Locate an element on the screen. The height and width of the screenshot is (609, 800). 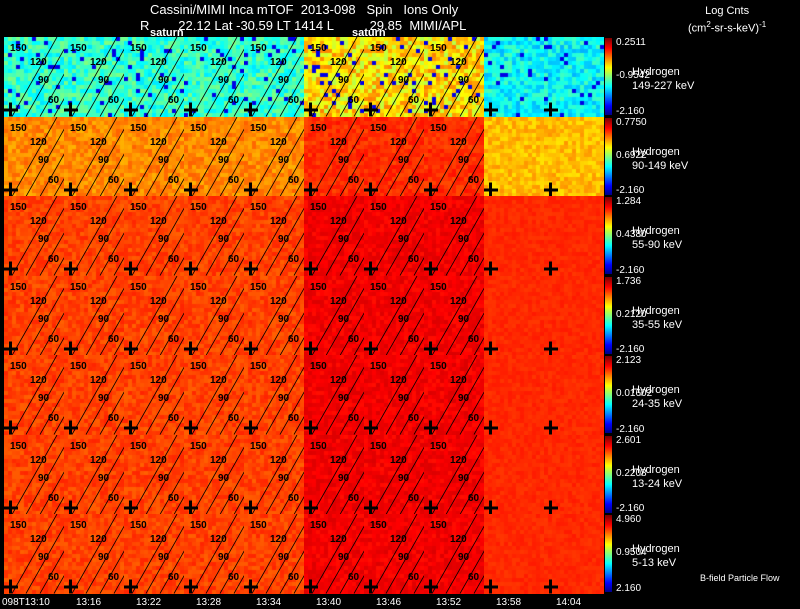
colorbar-max: 1.736 is located at coordinates (629, 281).